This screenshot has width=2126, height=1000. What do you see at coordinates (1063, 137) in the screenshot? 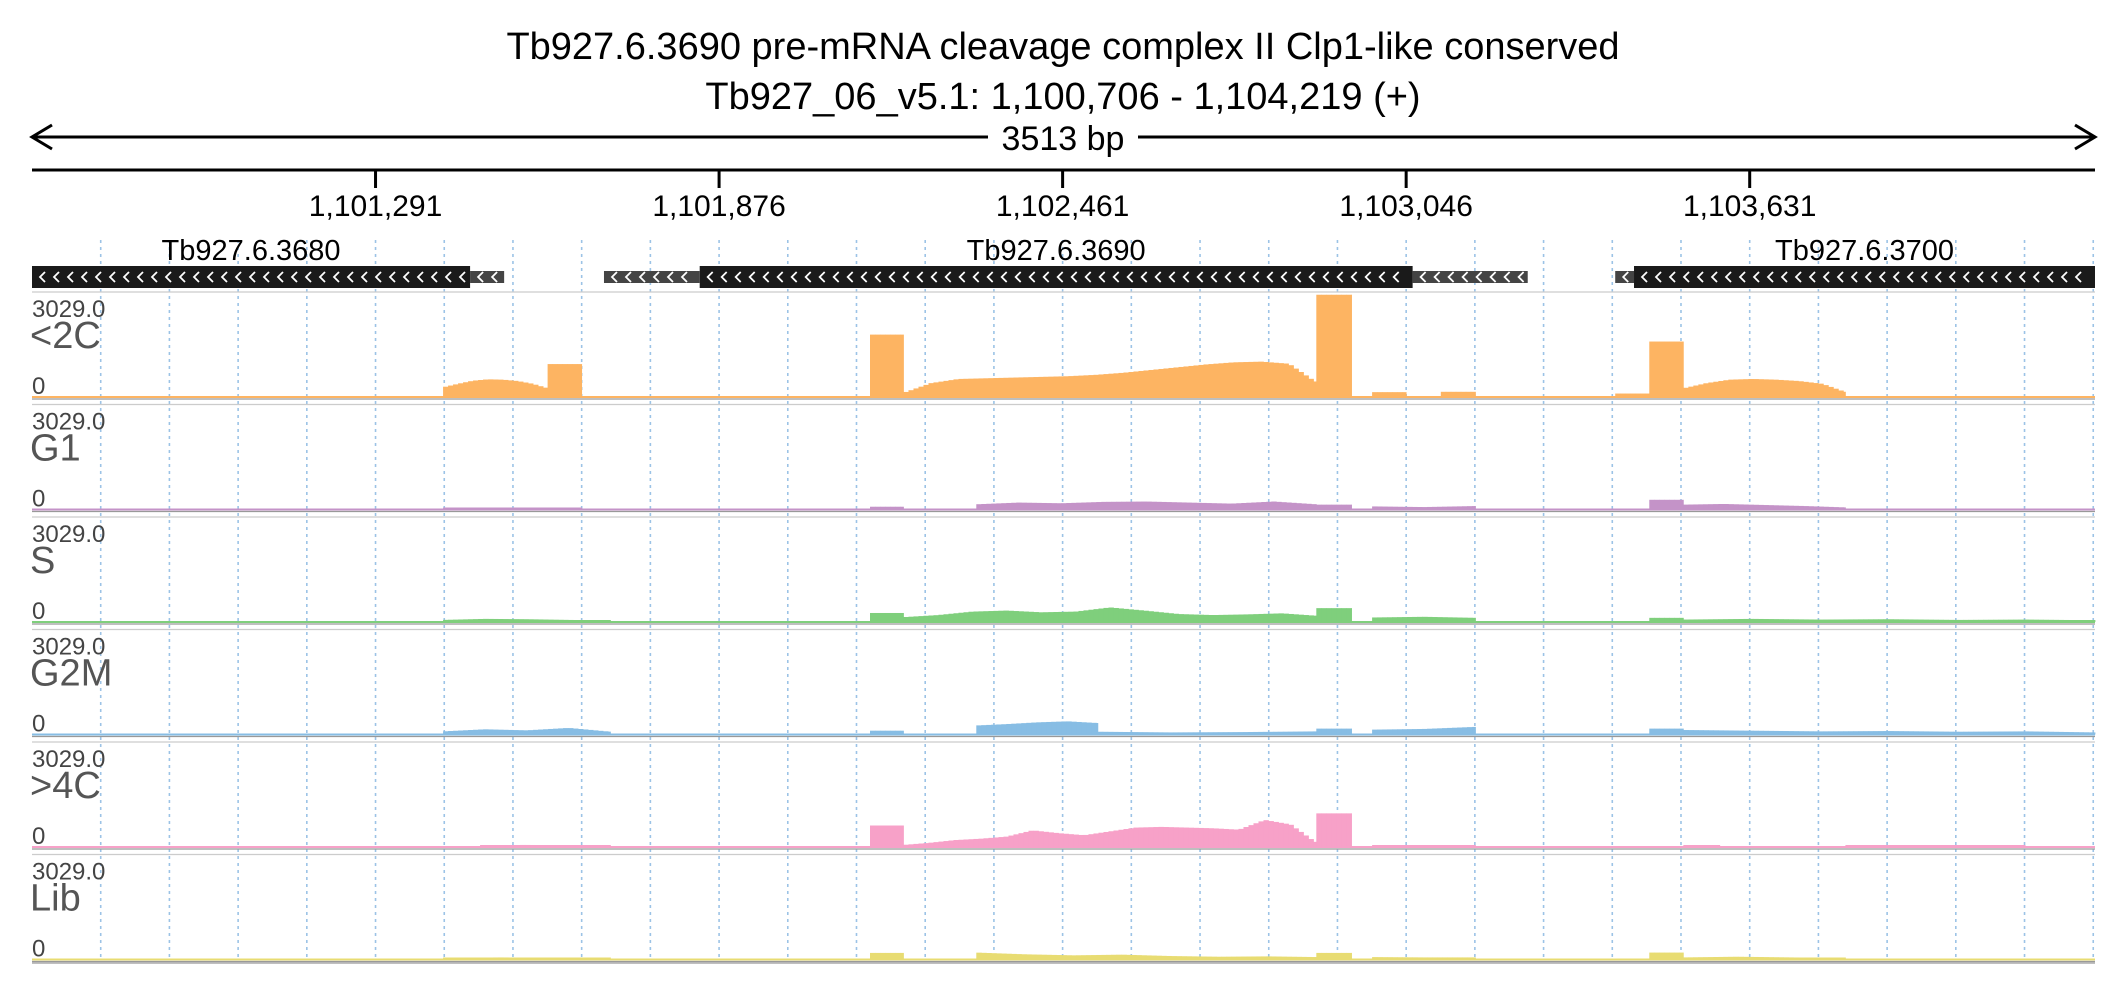
I see `span-label-bg` at bounding box center [1063, 137].